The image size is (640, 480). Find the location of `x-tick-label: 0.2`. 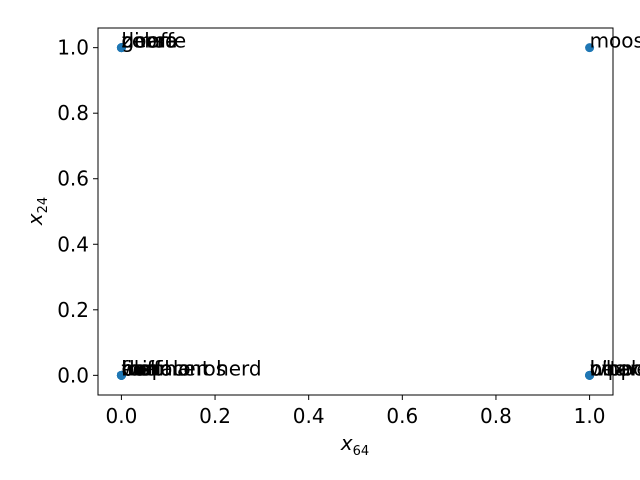

x-tick-label: 0.2 is located at coordinates (215, 416).